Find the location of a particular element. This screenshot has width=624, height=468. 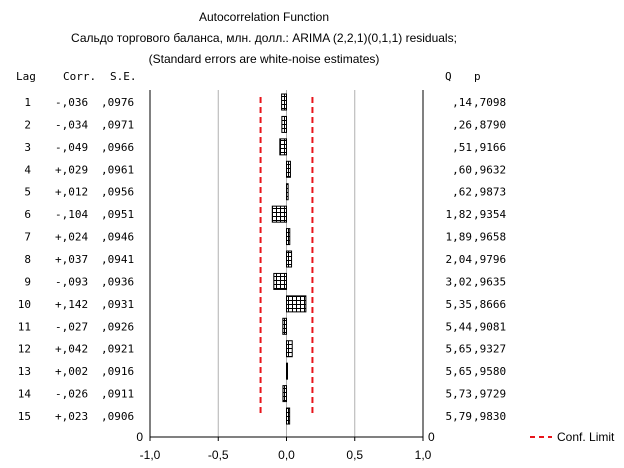

chart-title: Autocorrelation Function is located at coordinates (264, 17).